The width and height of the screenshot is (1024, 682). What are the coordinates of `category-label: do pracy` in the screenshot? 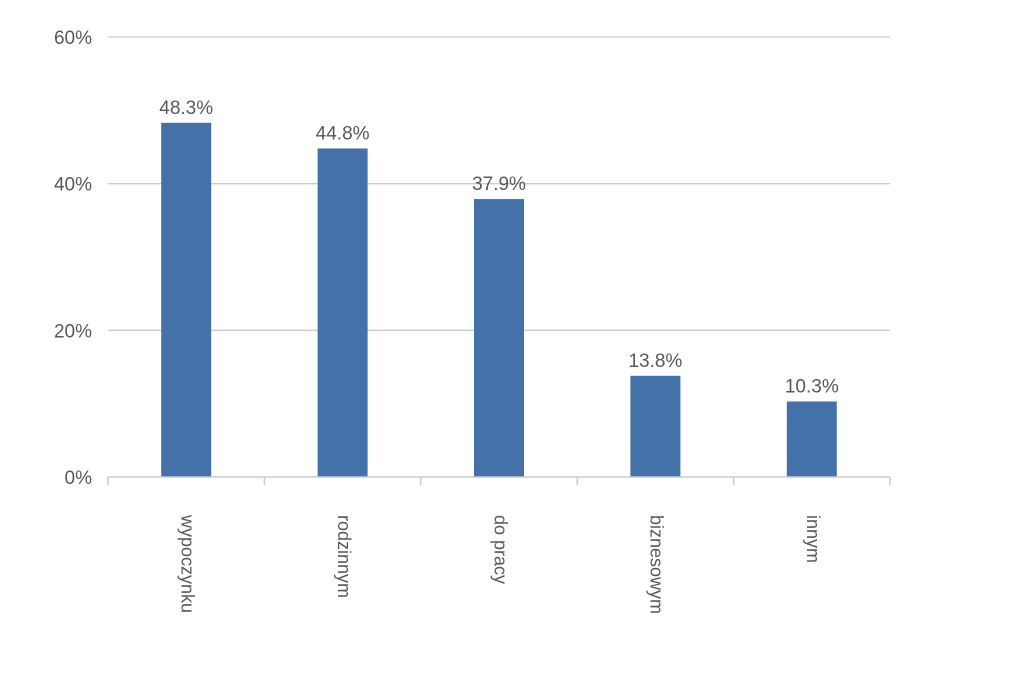 It's located at (500, 549).